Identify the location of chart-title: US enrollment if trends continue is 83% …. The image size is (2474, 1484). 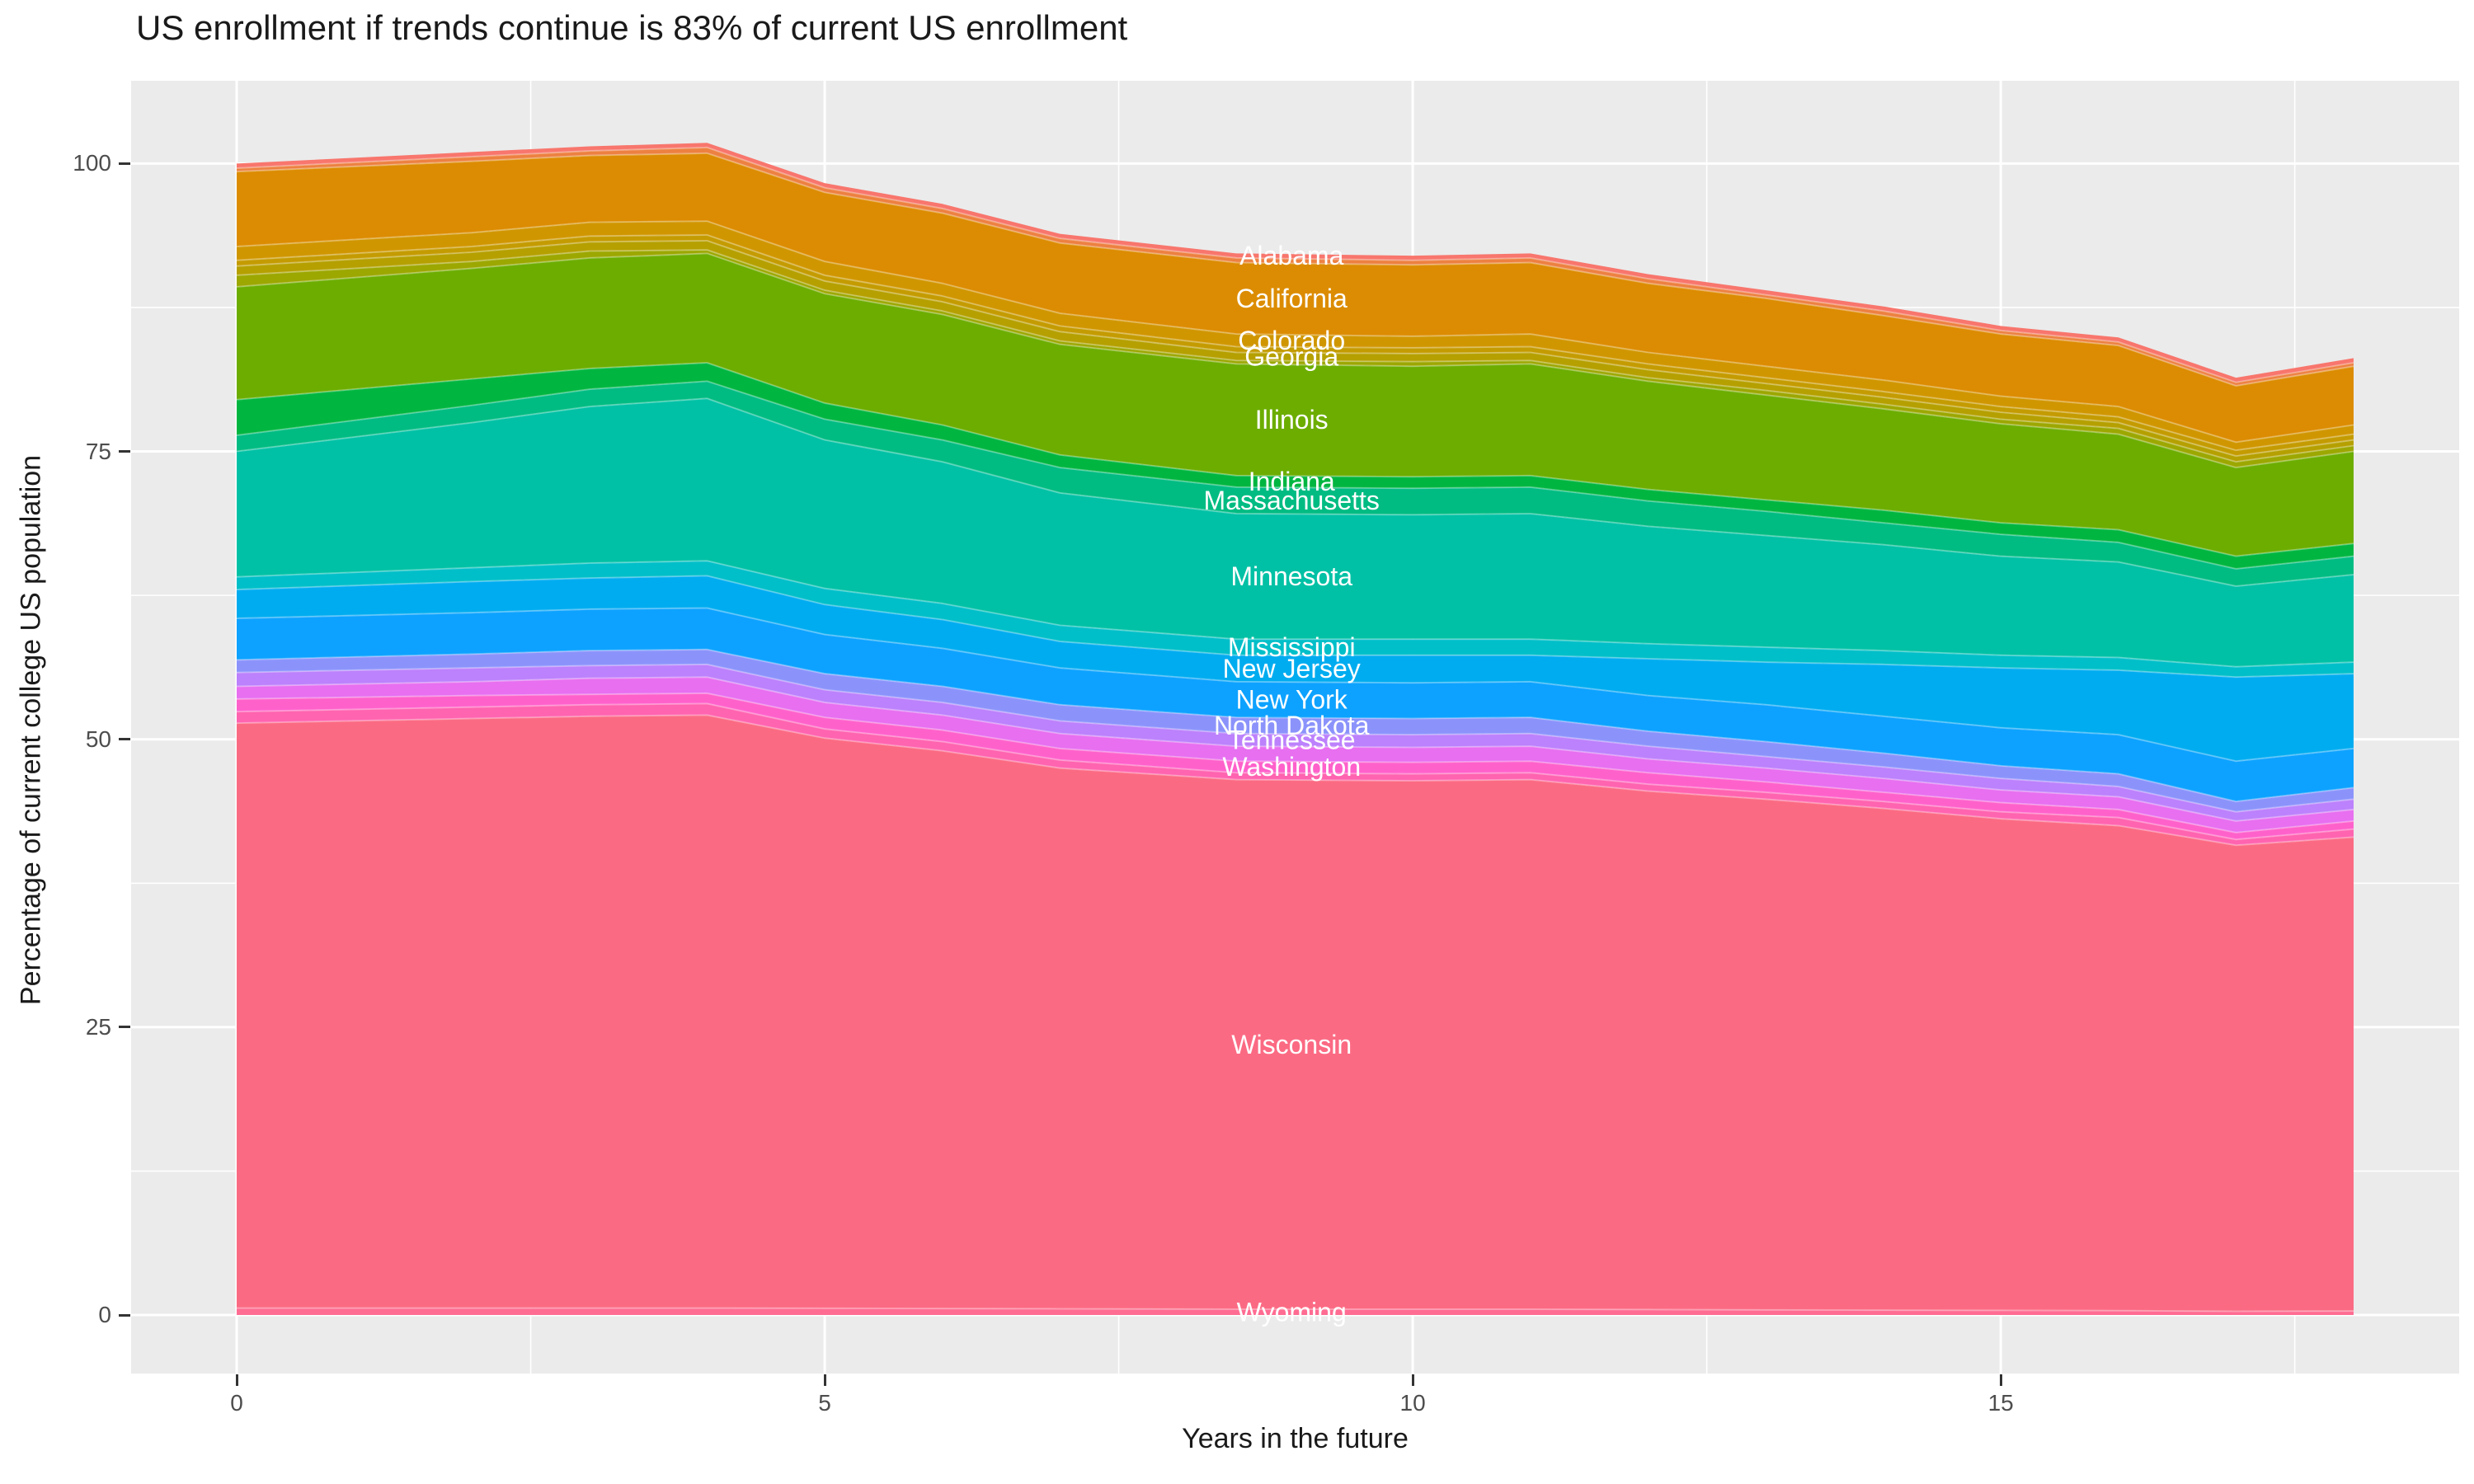
(632, 27).